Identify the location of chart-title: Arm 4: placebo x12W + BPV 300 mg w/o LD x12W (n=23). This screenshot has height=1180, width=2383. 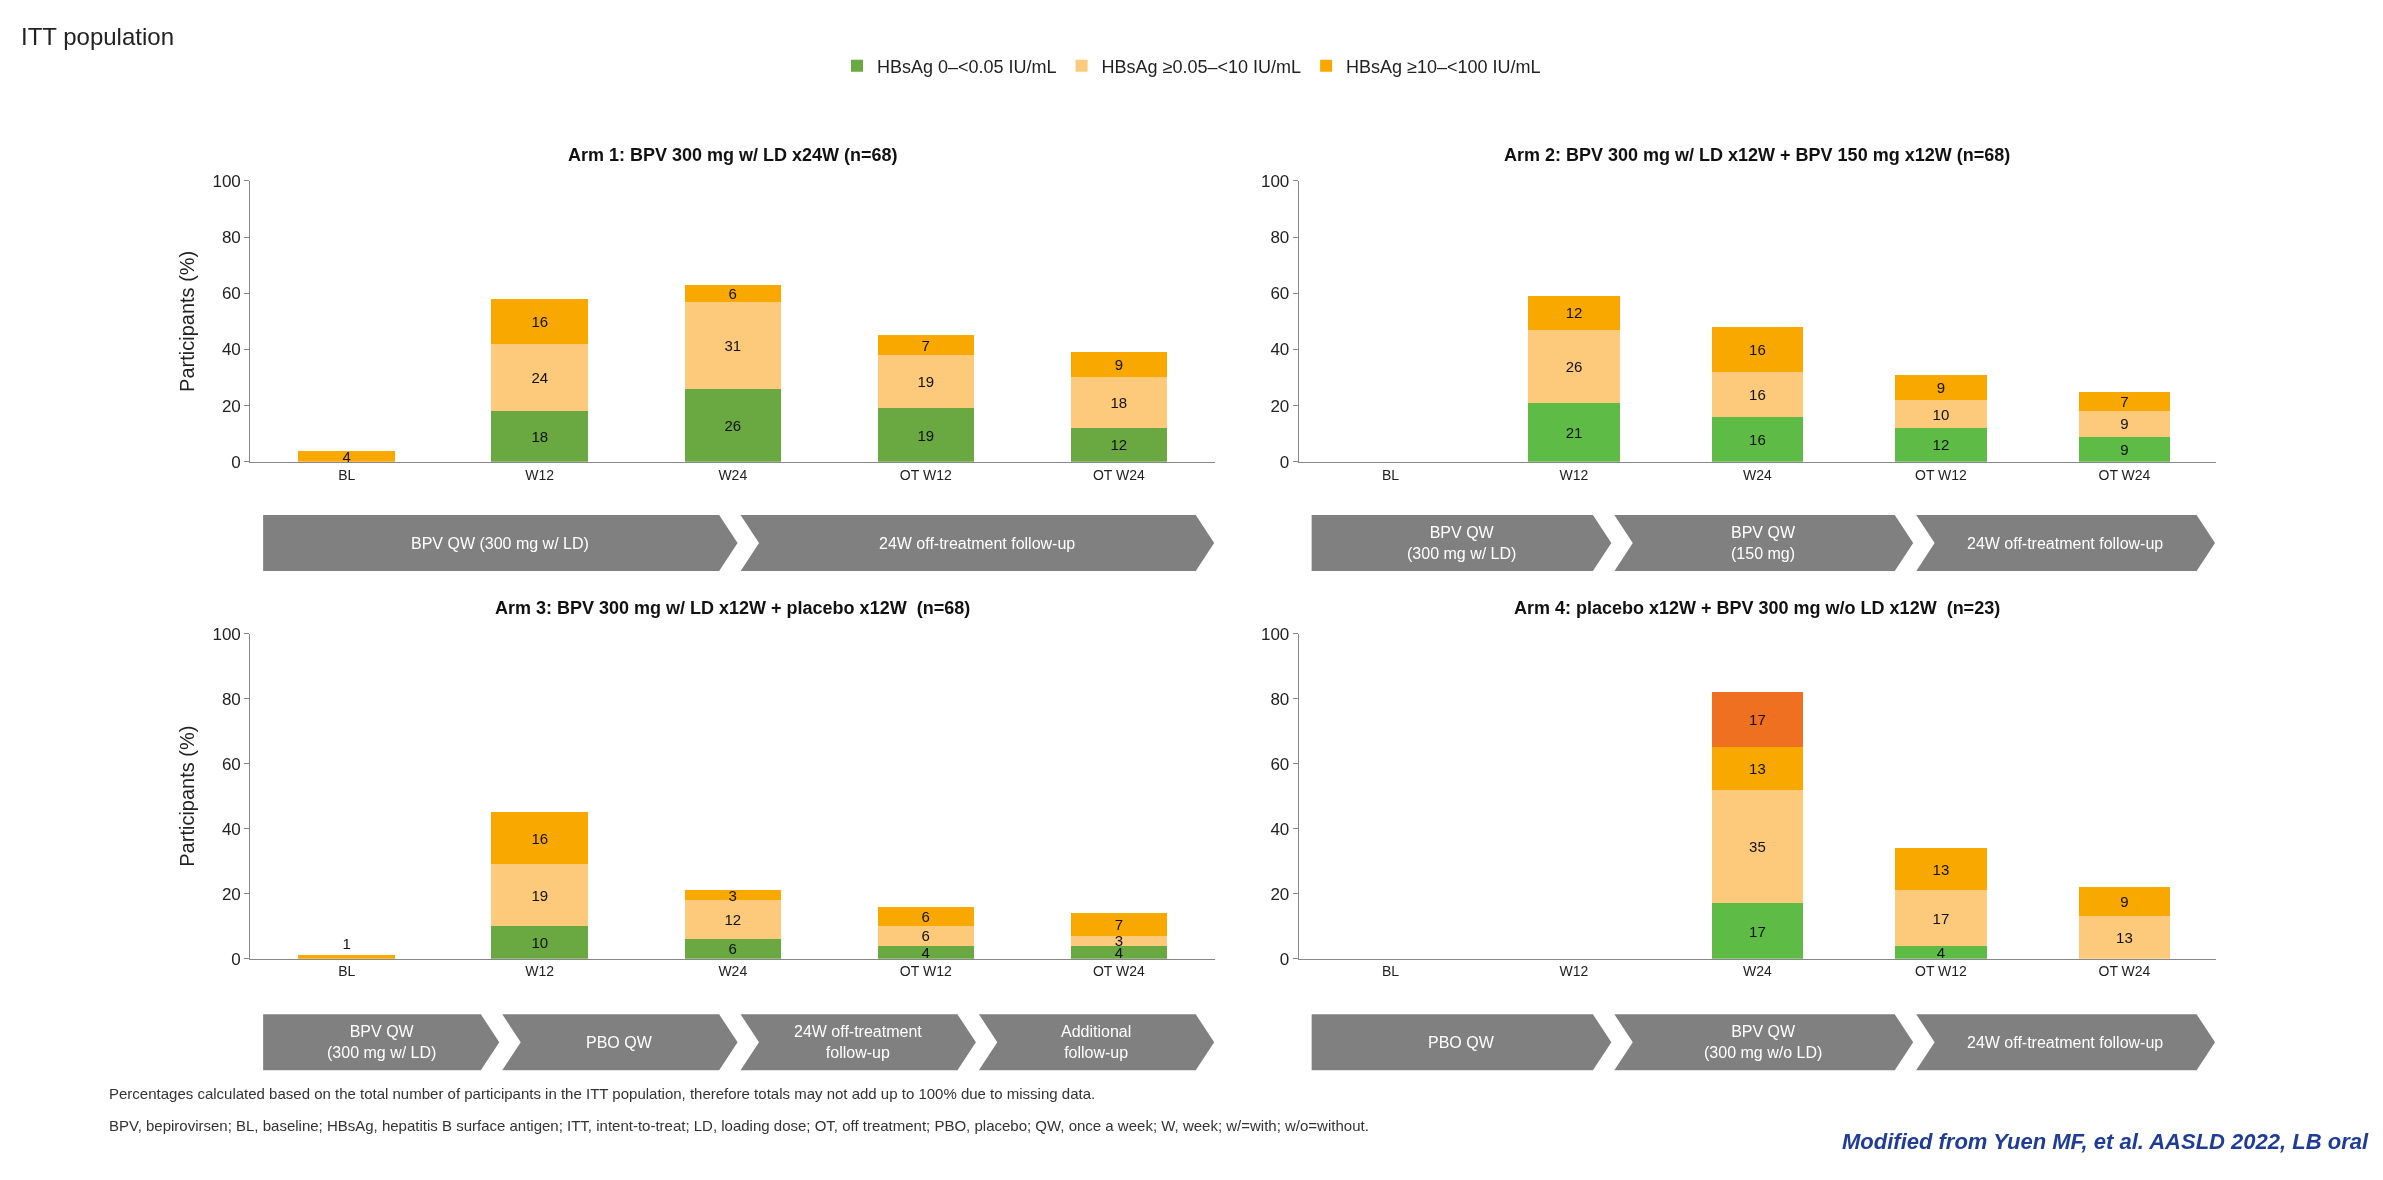
(1757, 608).